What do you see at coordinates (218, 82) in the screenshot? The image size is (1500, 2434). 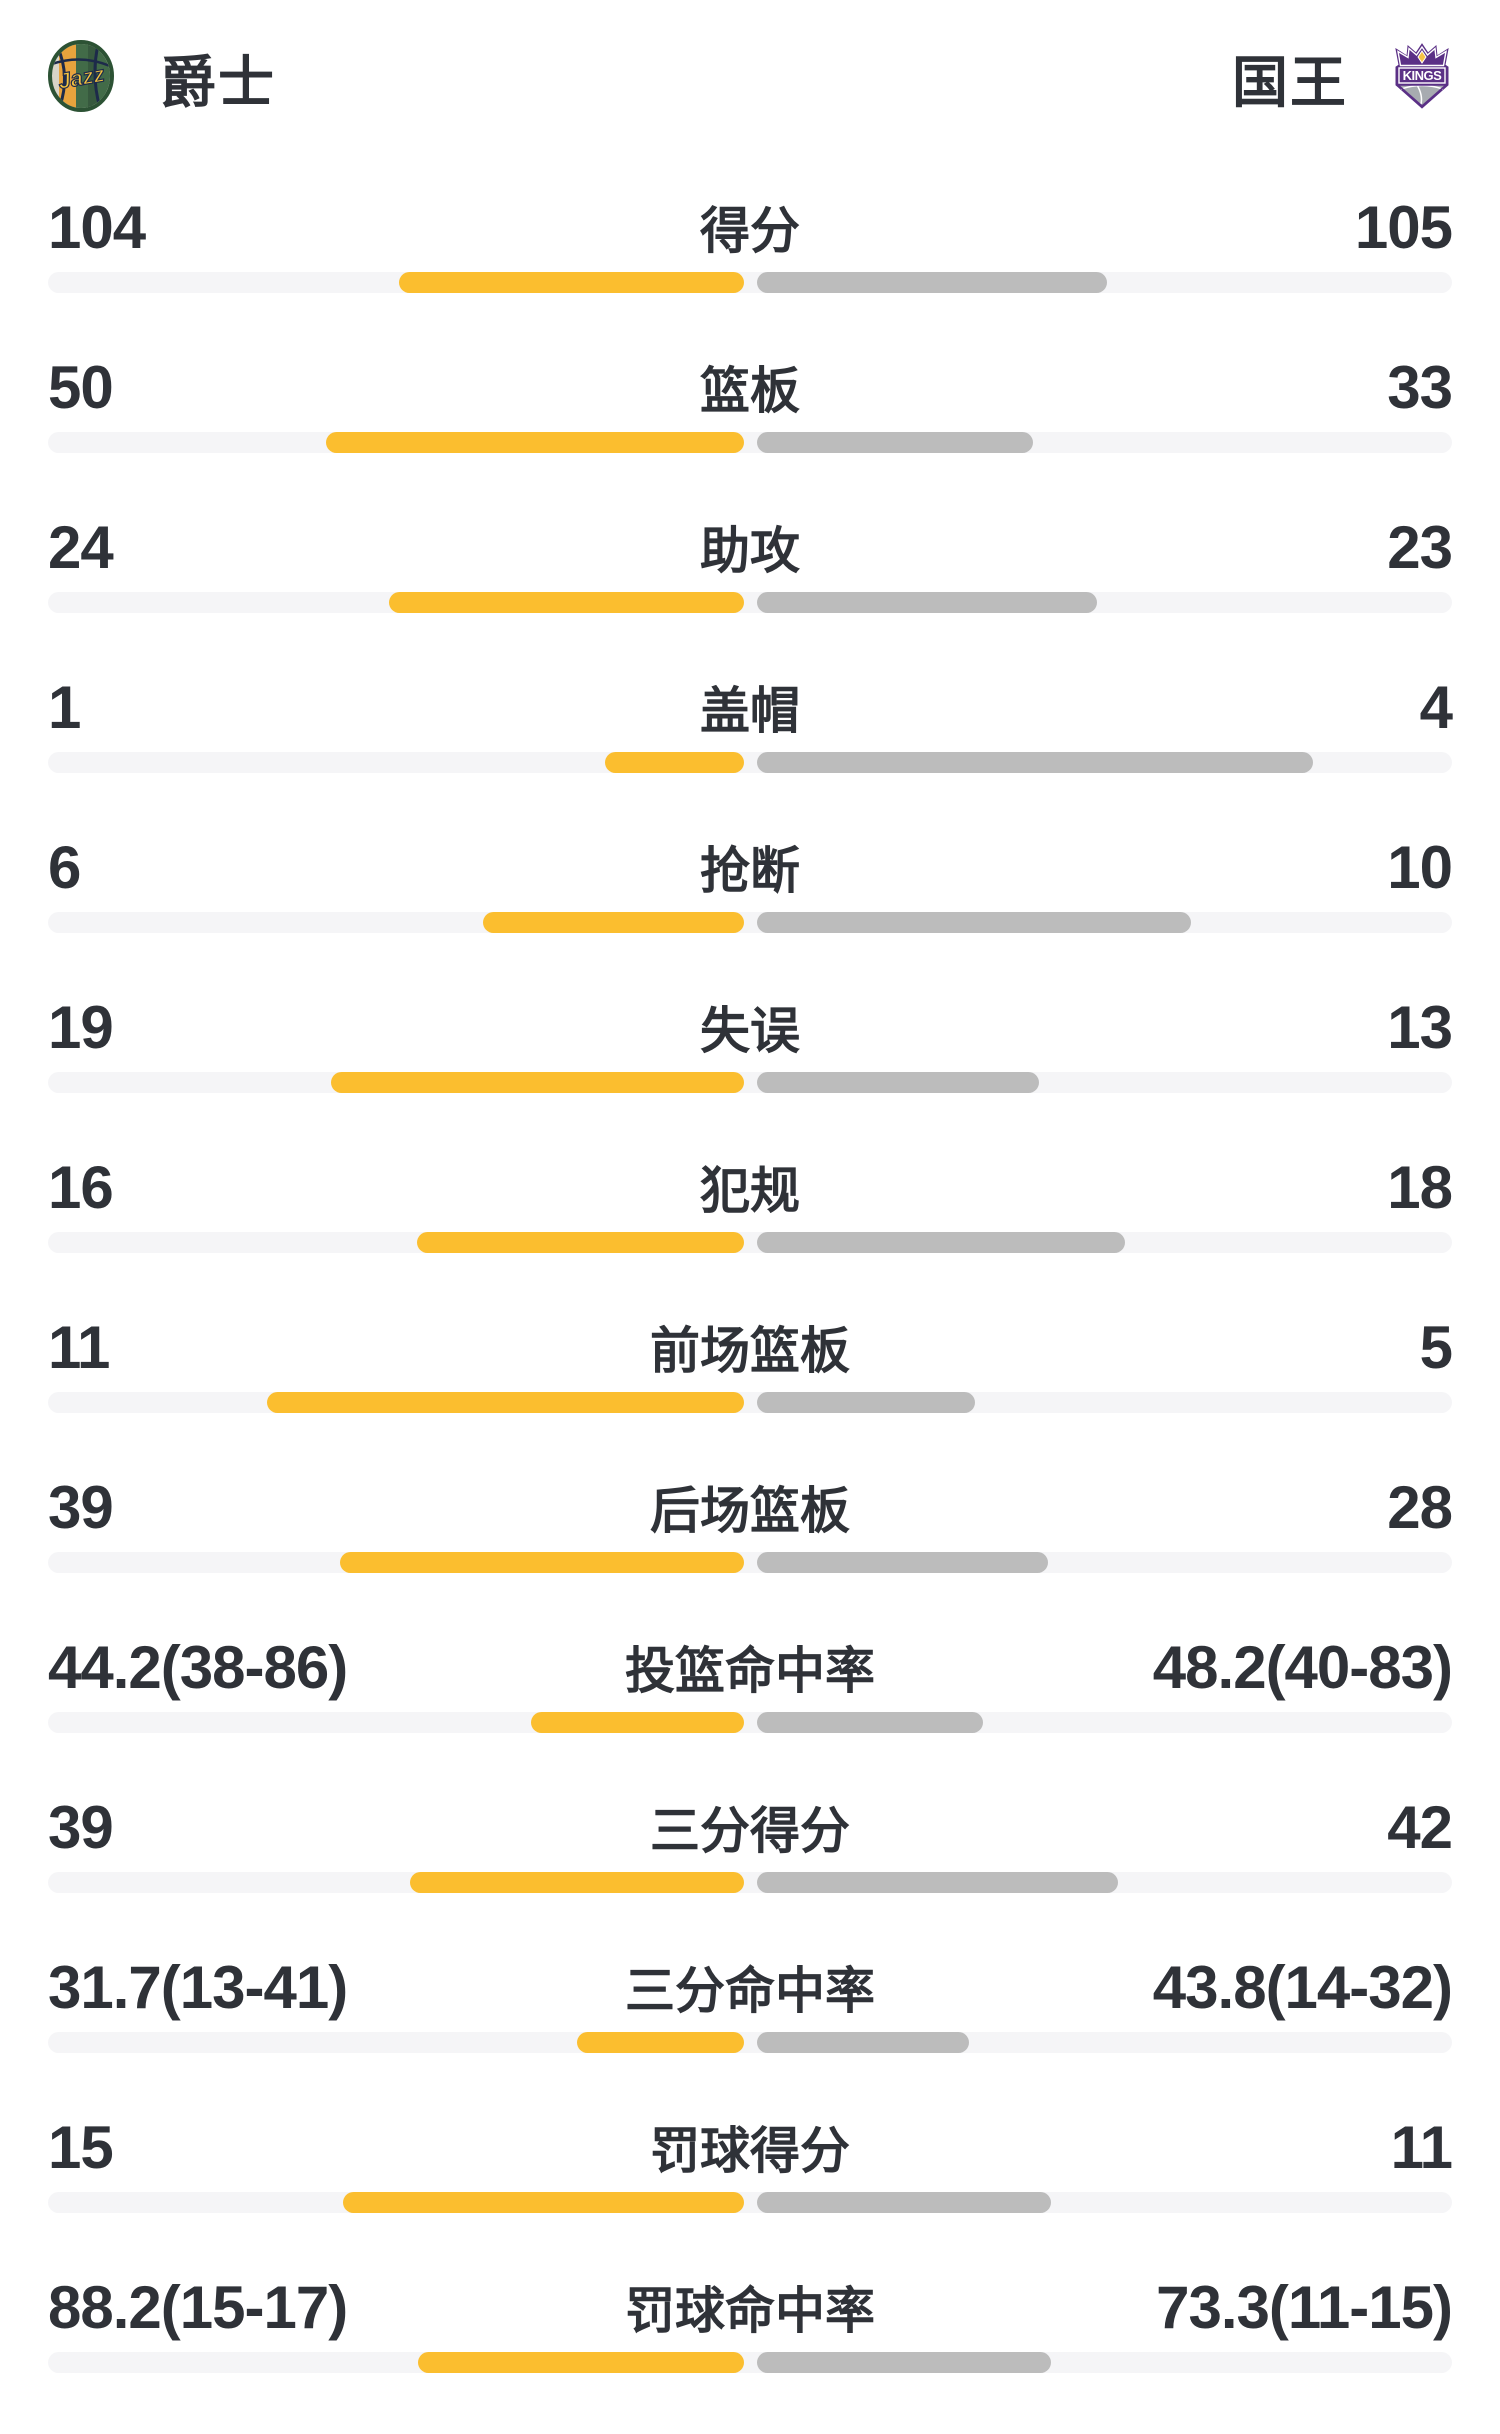 I see `team-name-left: 爵士` at bounding box center [218, 82].